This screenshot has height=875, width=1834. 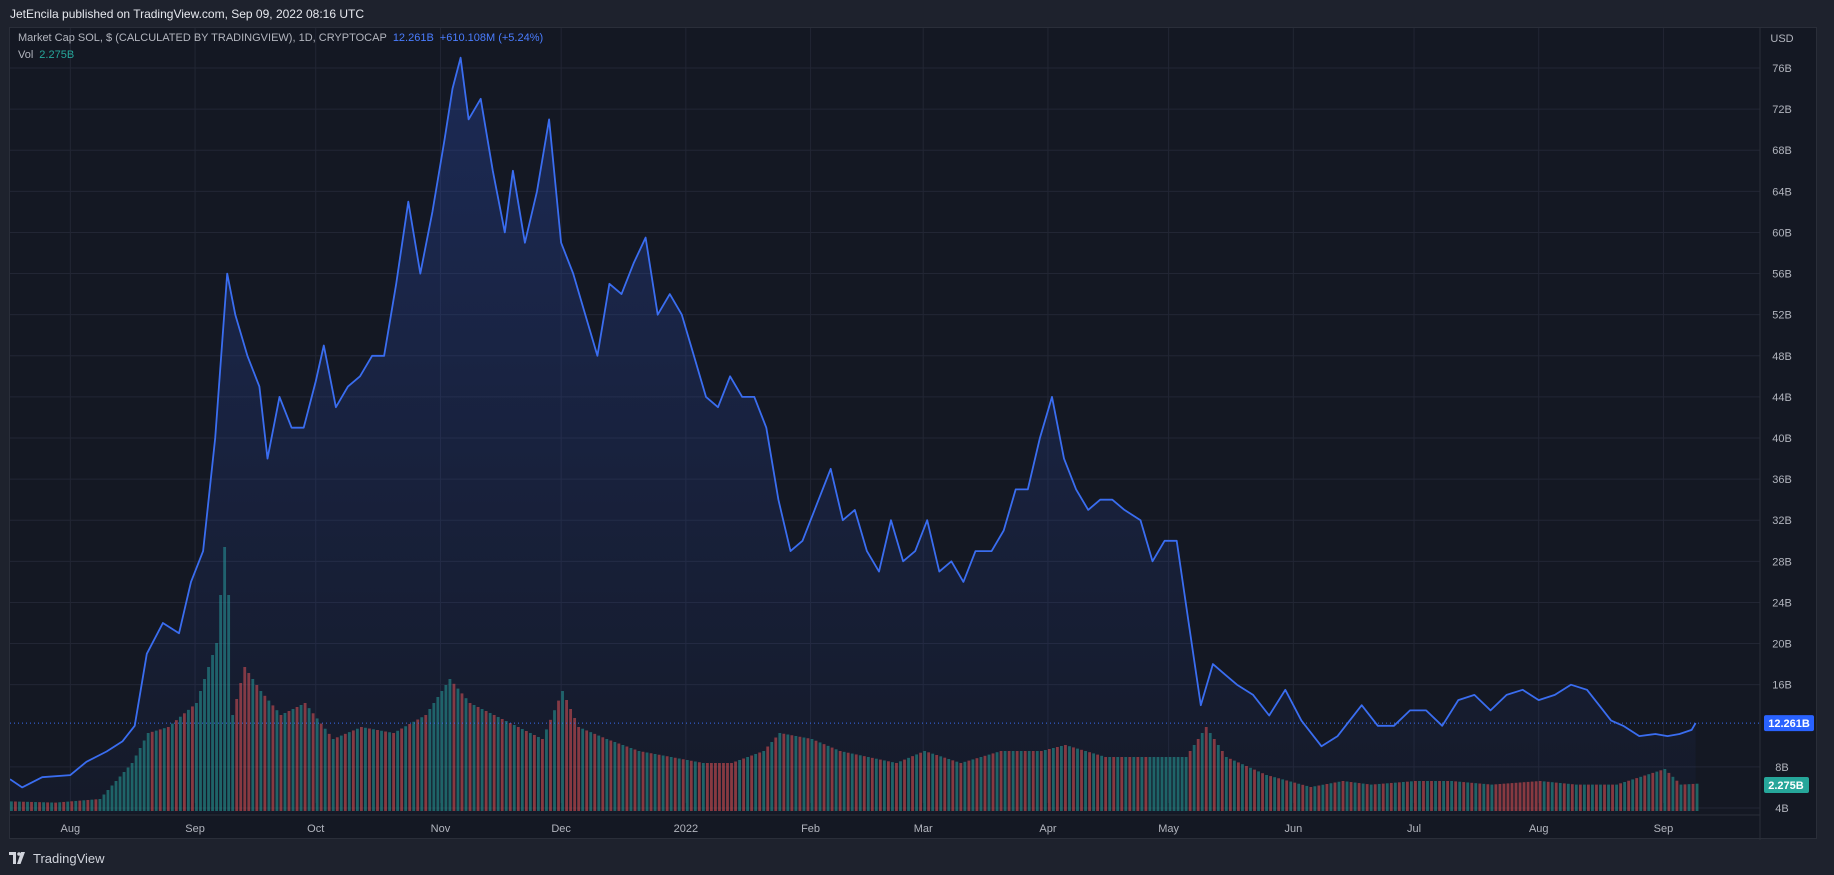 I want to click on tradingview-logo-icon, so click(x=17, y=858).